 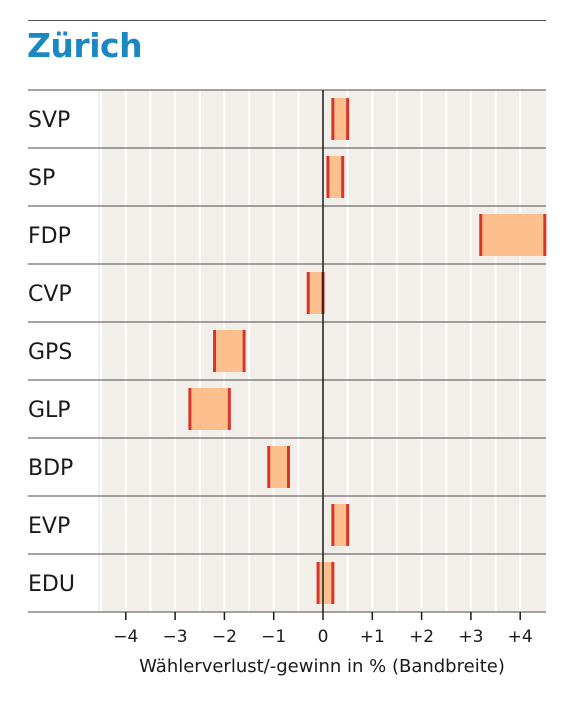 What do you see at coordinates (323, 637) in the screenshot?
I see `tick-label: 0` at bounding box center [323, 637].